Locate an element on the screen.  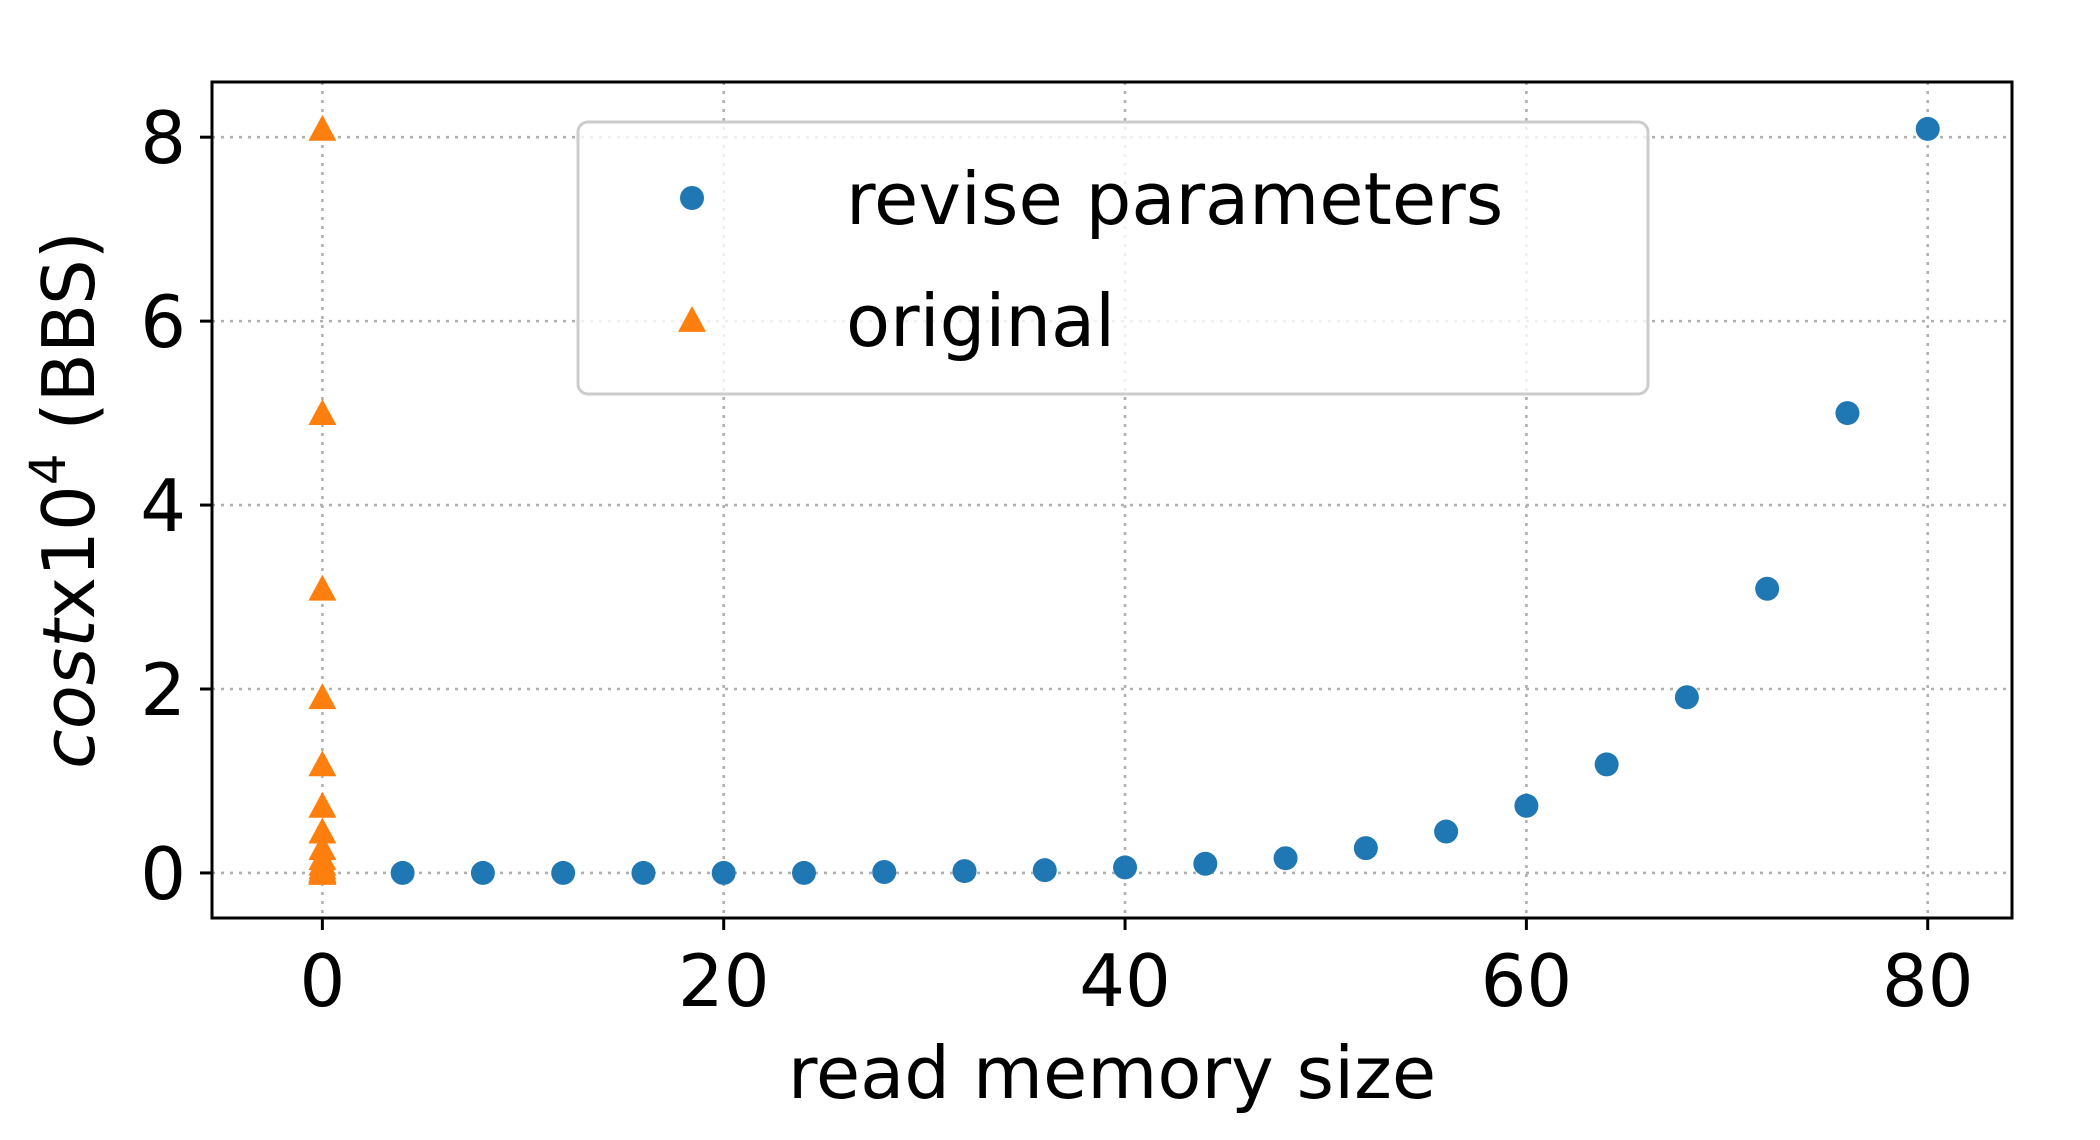
y-tick-label: 2 is located at coordinates (163, 690).